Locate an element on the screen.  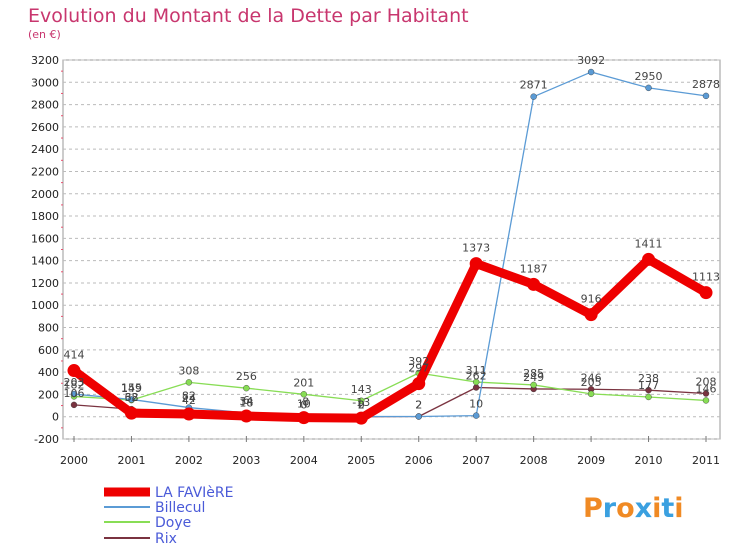
data-label: 182 is located at coordinates (74, 384).